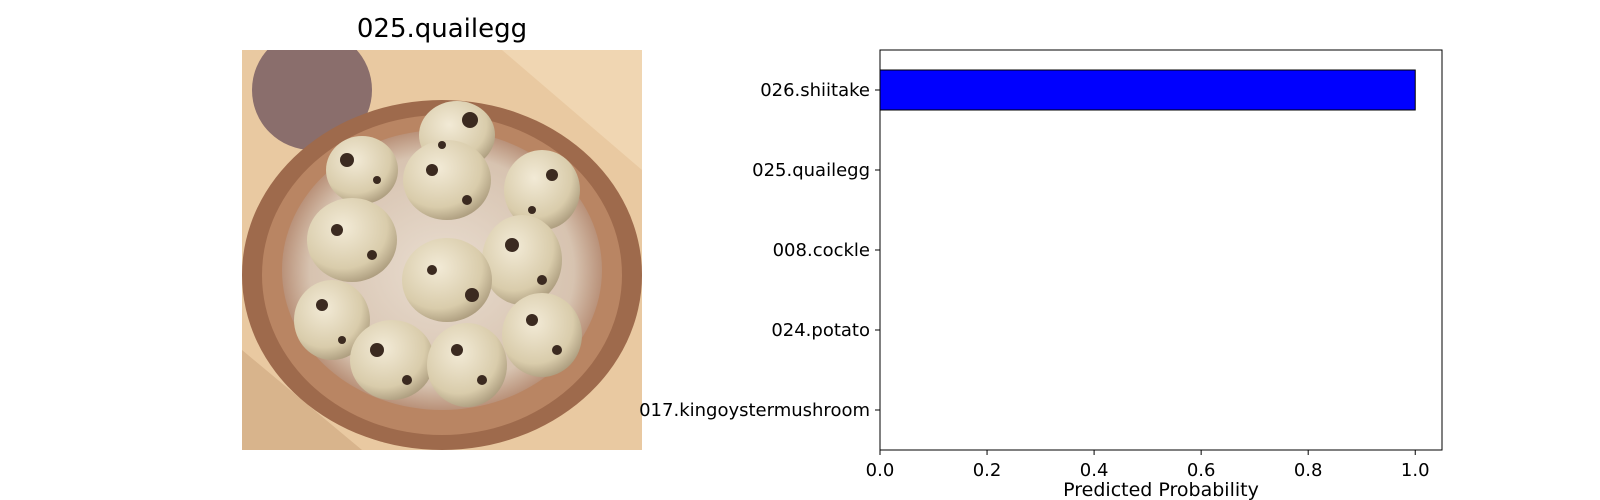 The width and height of the screenshot is (1600, 500). I want to click on bars-layer, so click(1147, 90).